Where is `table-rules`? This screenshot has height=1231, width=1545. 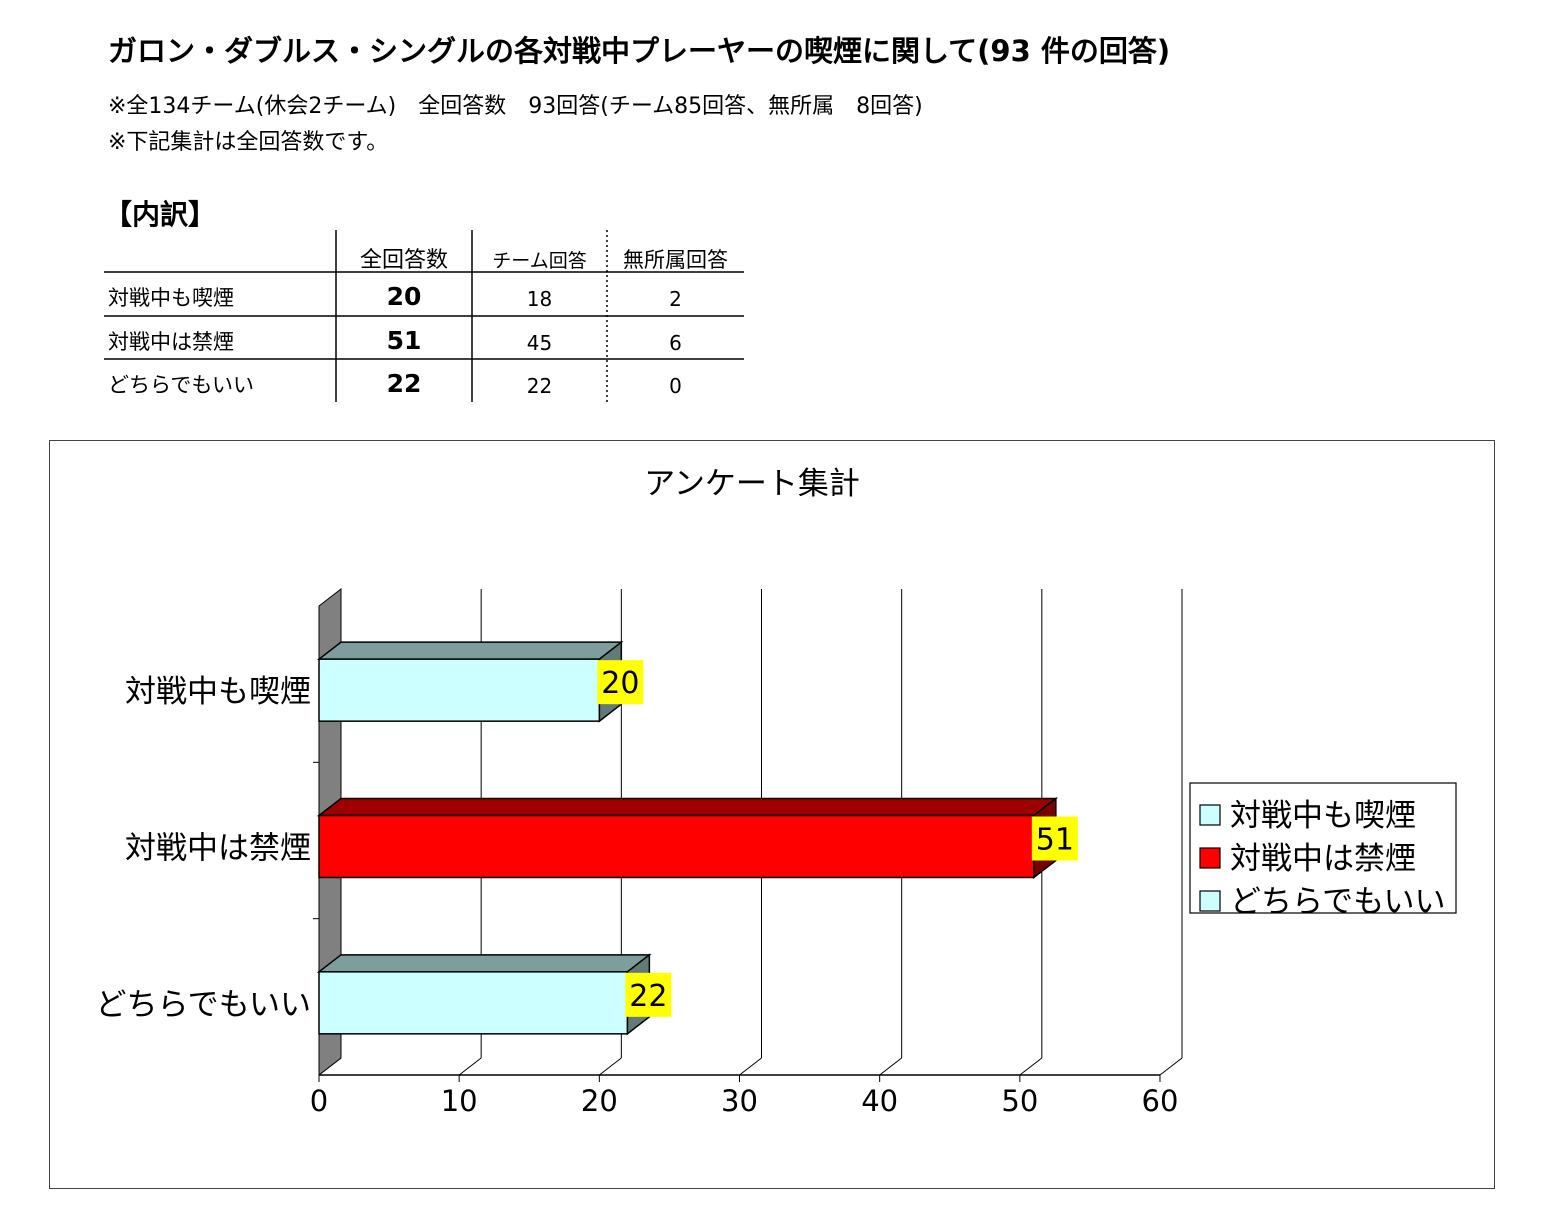
table-rules is located at coordinates (424, 316).